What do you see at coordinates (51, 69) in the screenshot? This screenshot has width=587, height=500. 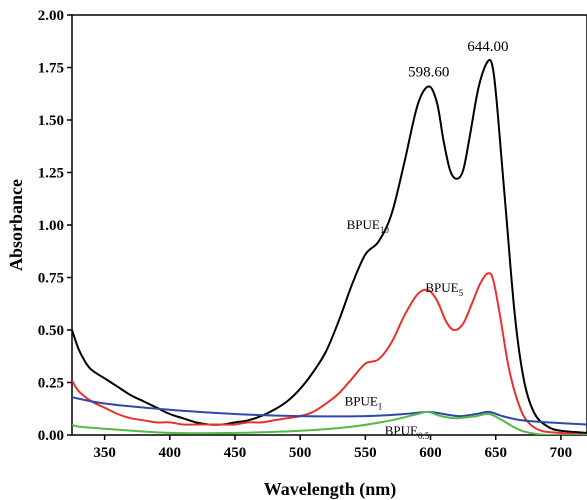 I see `y-tick-label: 1.75` at bounding box center [51, 69].